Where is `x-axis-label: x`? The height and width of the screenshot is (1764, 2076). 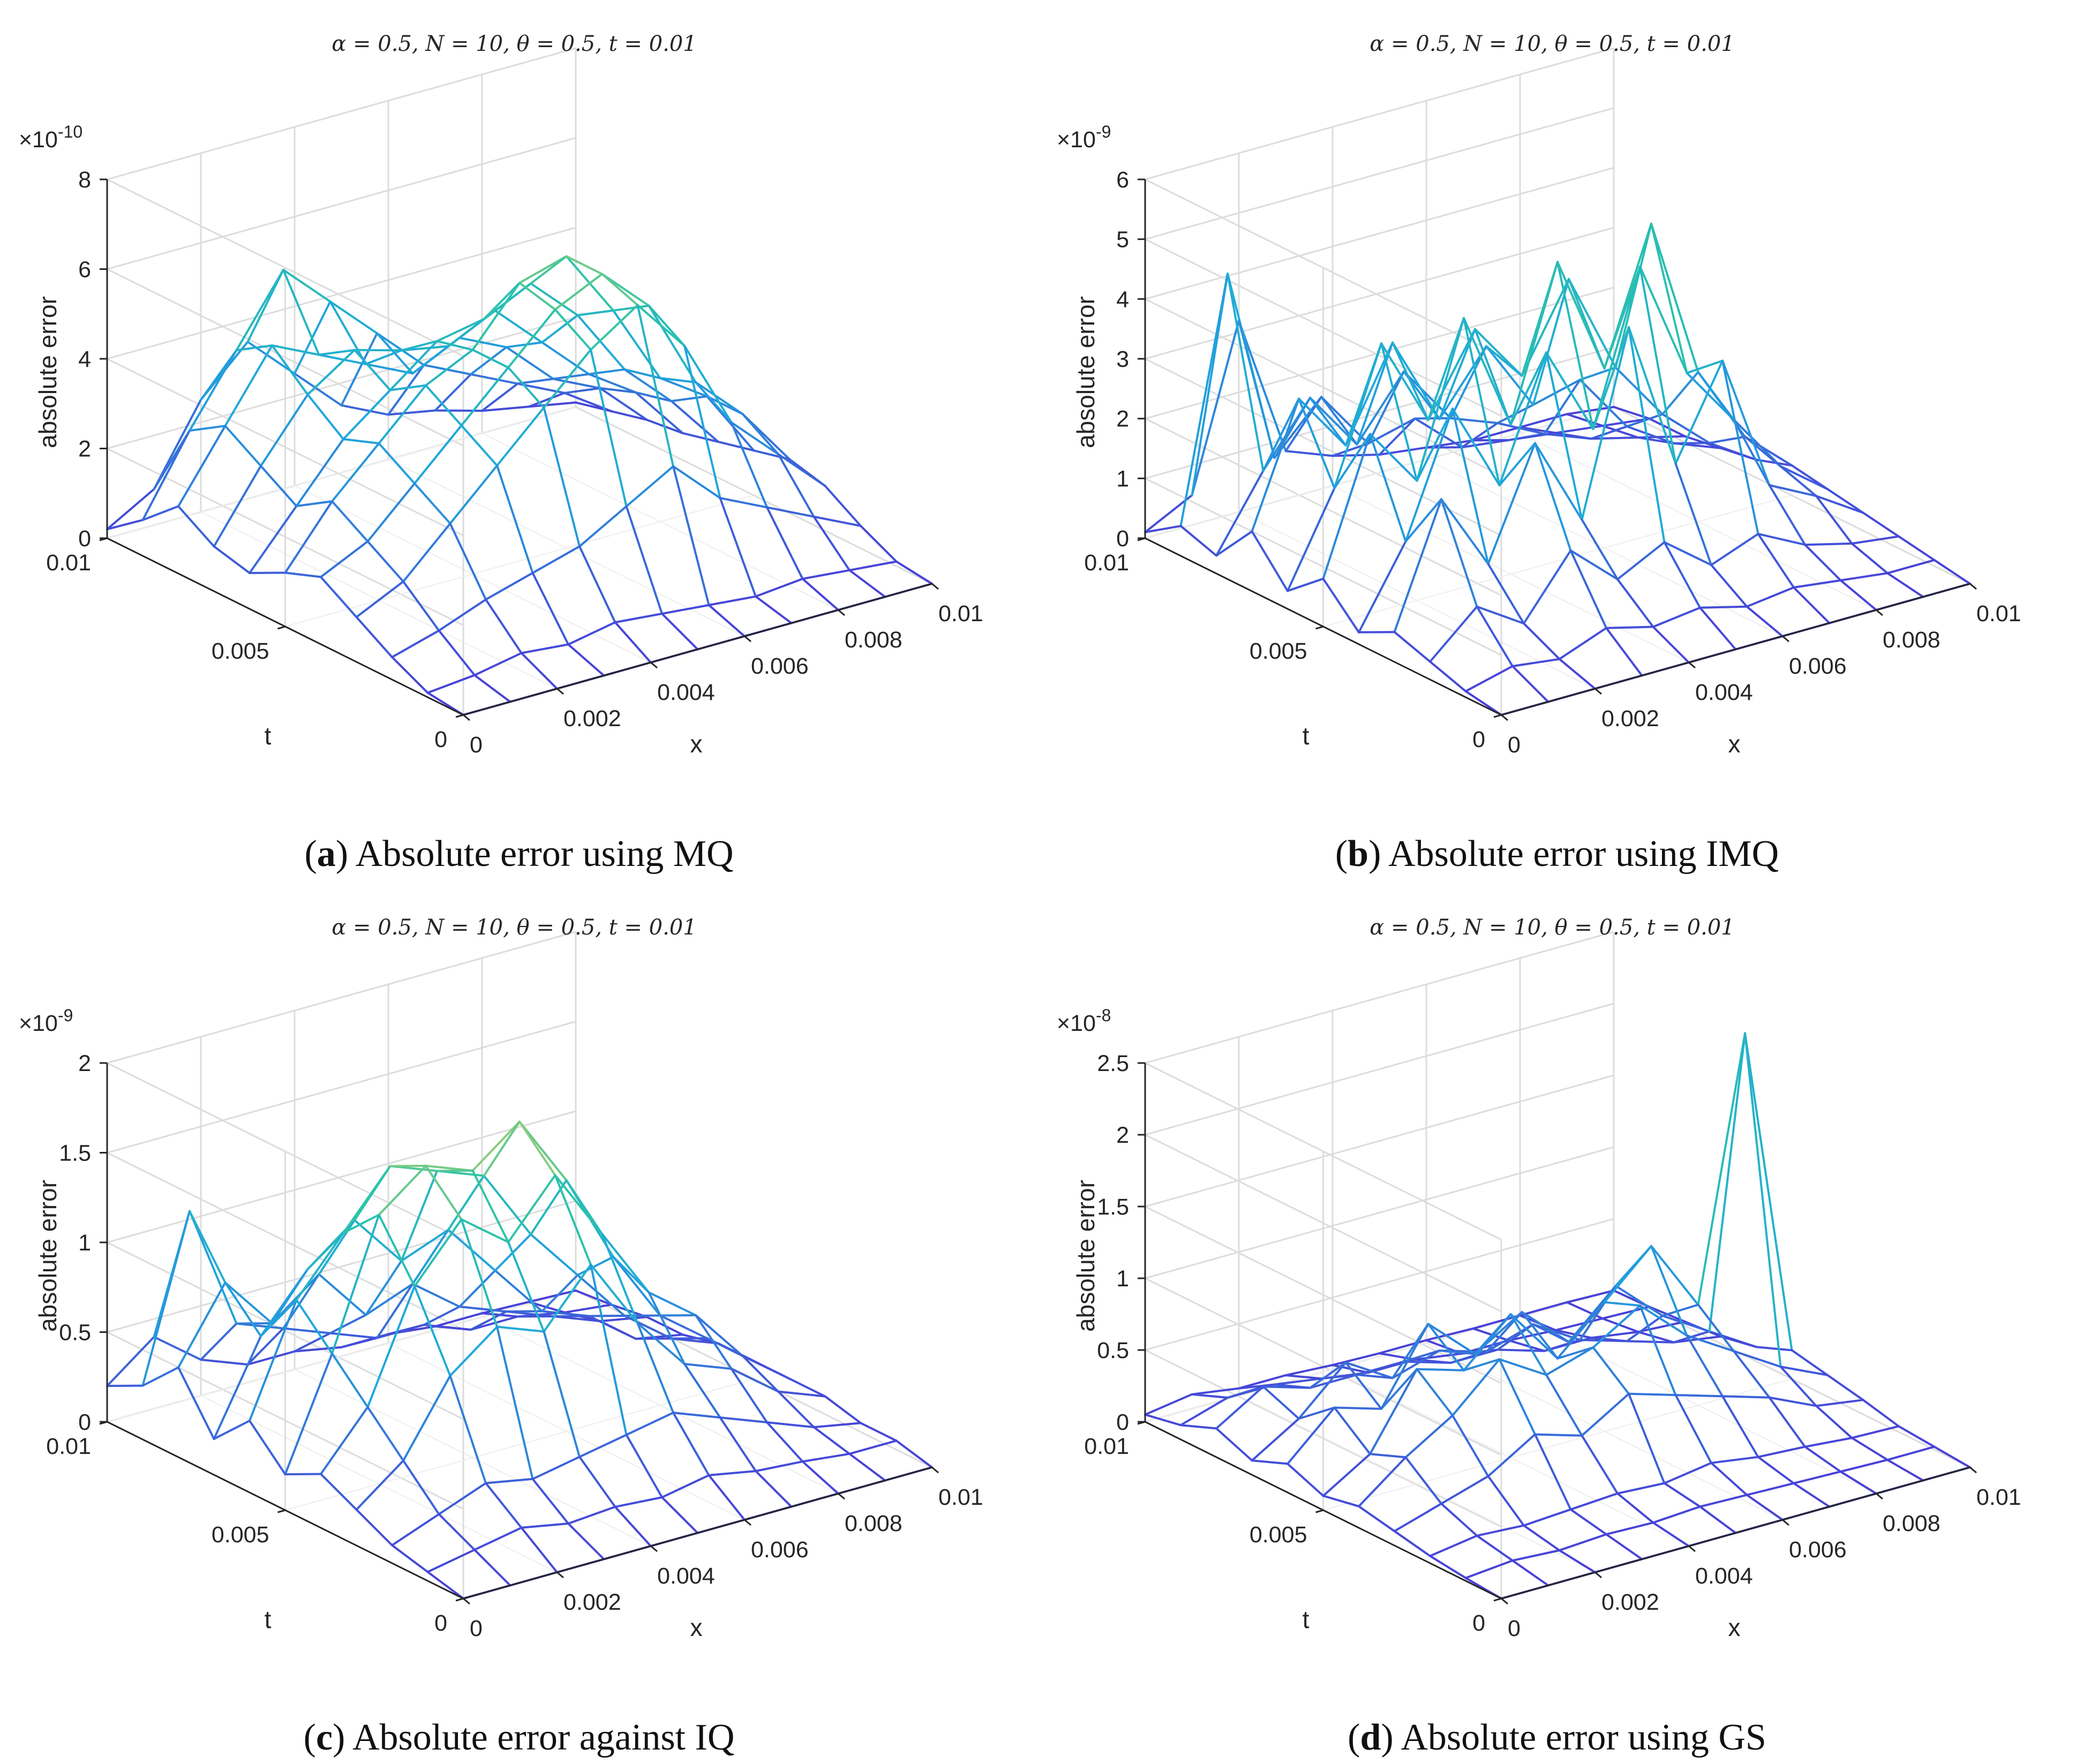
x-axis-label: x is located at coordinates (1734, 744).